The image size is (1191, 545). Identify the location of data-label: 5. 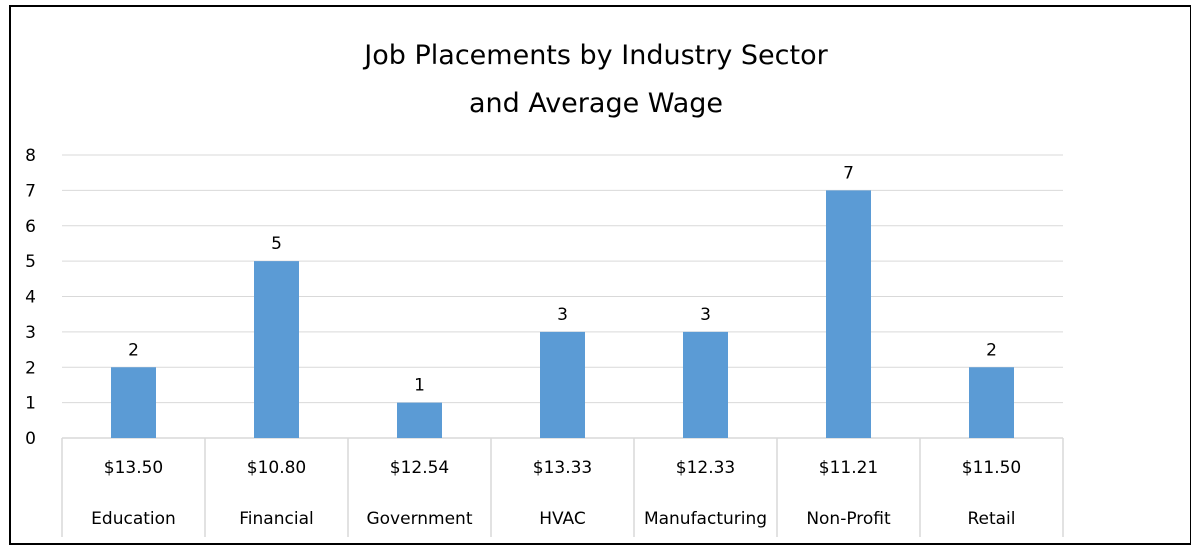
(276, 244).